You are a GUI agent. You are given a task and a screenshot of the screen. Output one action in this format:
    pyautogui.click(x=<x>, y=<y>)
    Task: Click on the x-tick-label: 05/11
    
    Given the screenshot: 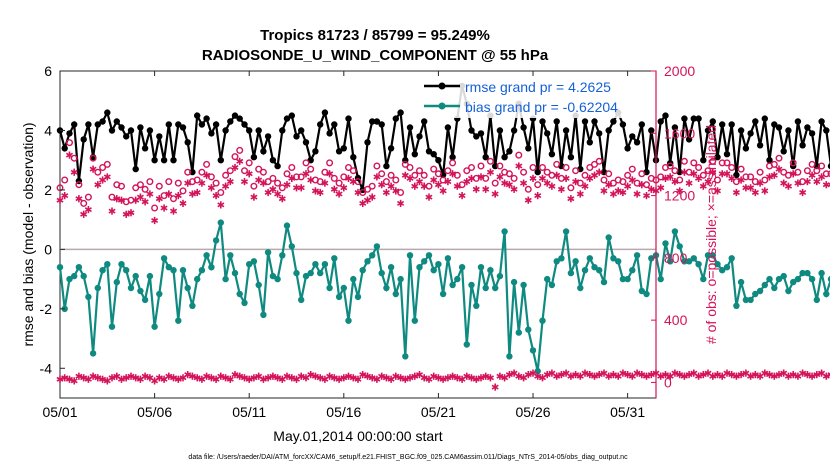 What is the action you would take?
    pyautogui.click(x=249, y=412)
    